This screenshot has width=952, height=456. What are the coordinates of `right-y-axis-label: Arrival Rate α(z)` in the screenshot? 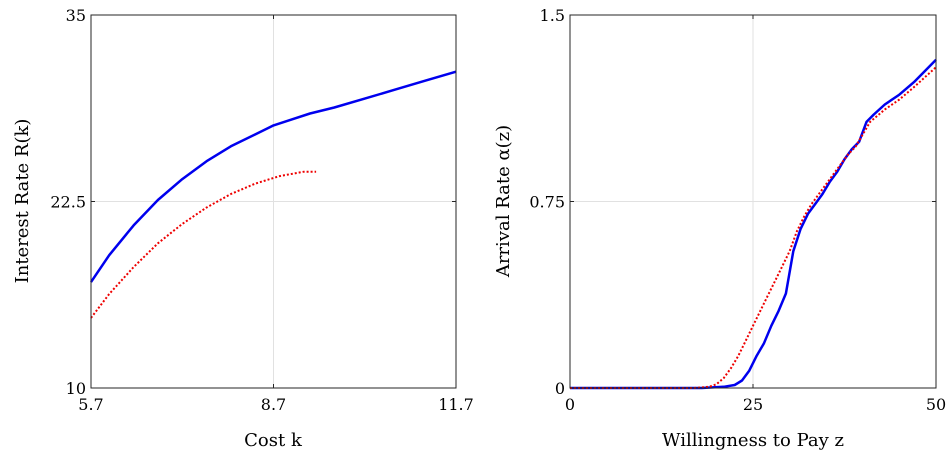 It's located at (503, 201).